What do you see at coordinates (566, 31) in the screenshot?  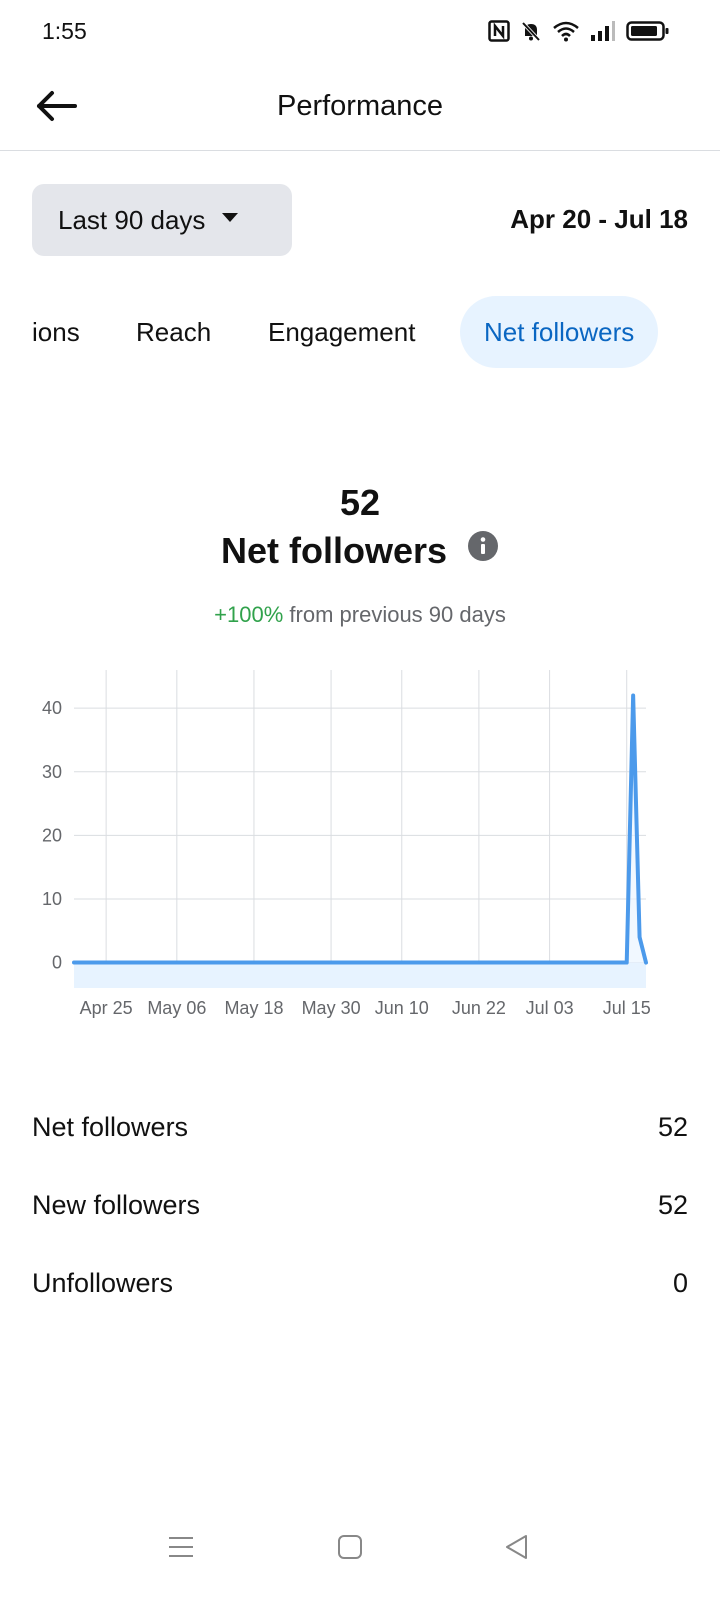 I see `wifi-icon` at bounding box center [566, 31].